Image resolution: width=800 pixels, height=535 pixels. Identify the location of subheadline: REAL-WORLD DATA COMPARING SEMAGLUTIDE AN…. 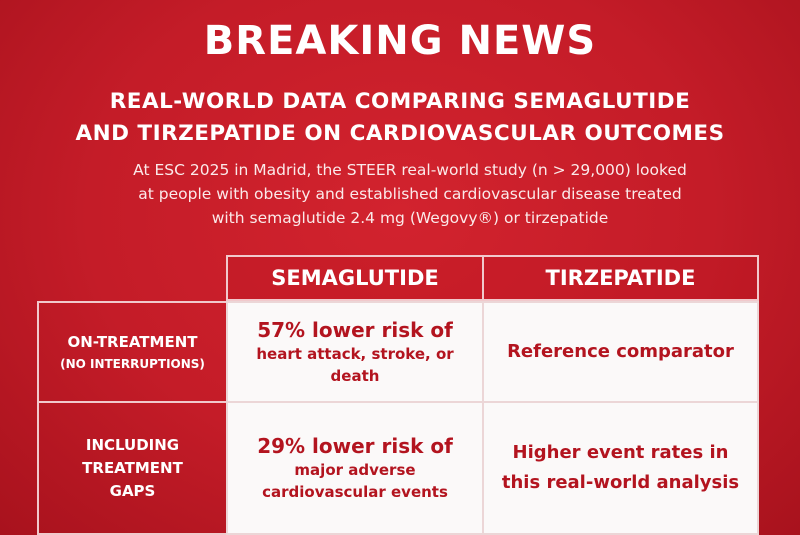
(400, 118).